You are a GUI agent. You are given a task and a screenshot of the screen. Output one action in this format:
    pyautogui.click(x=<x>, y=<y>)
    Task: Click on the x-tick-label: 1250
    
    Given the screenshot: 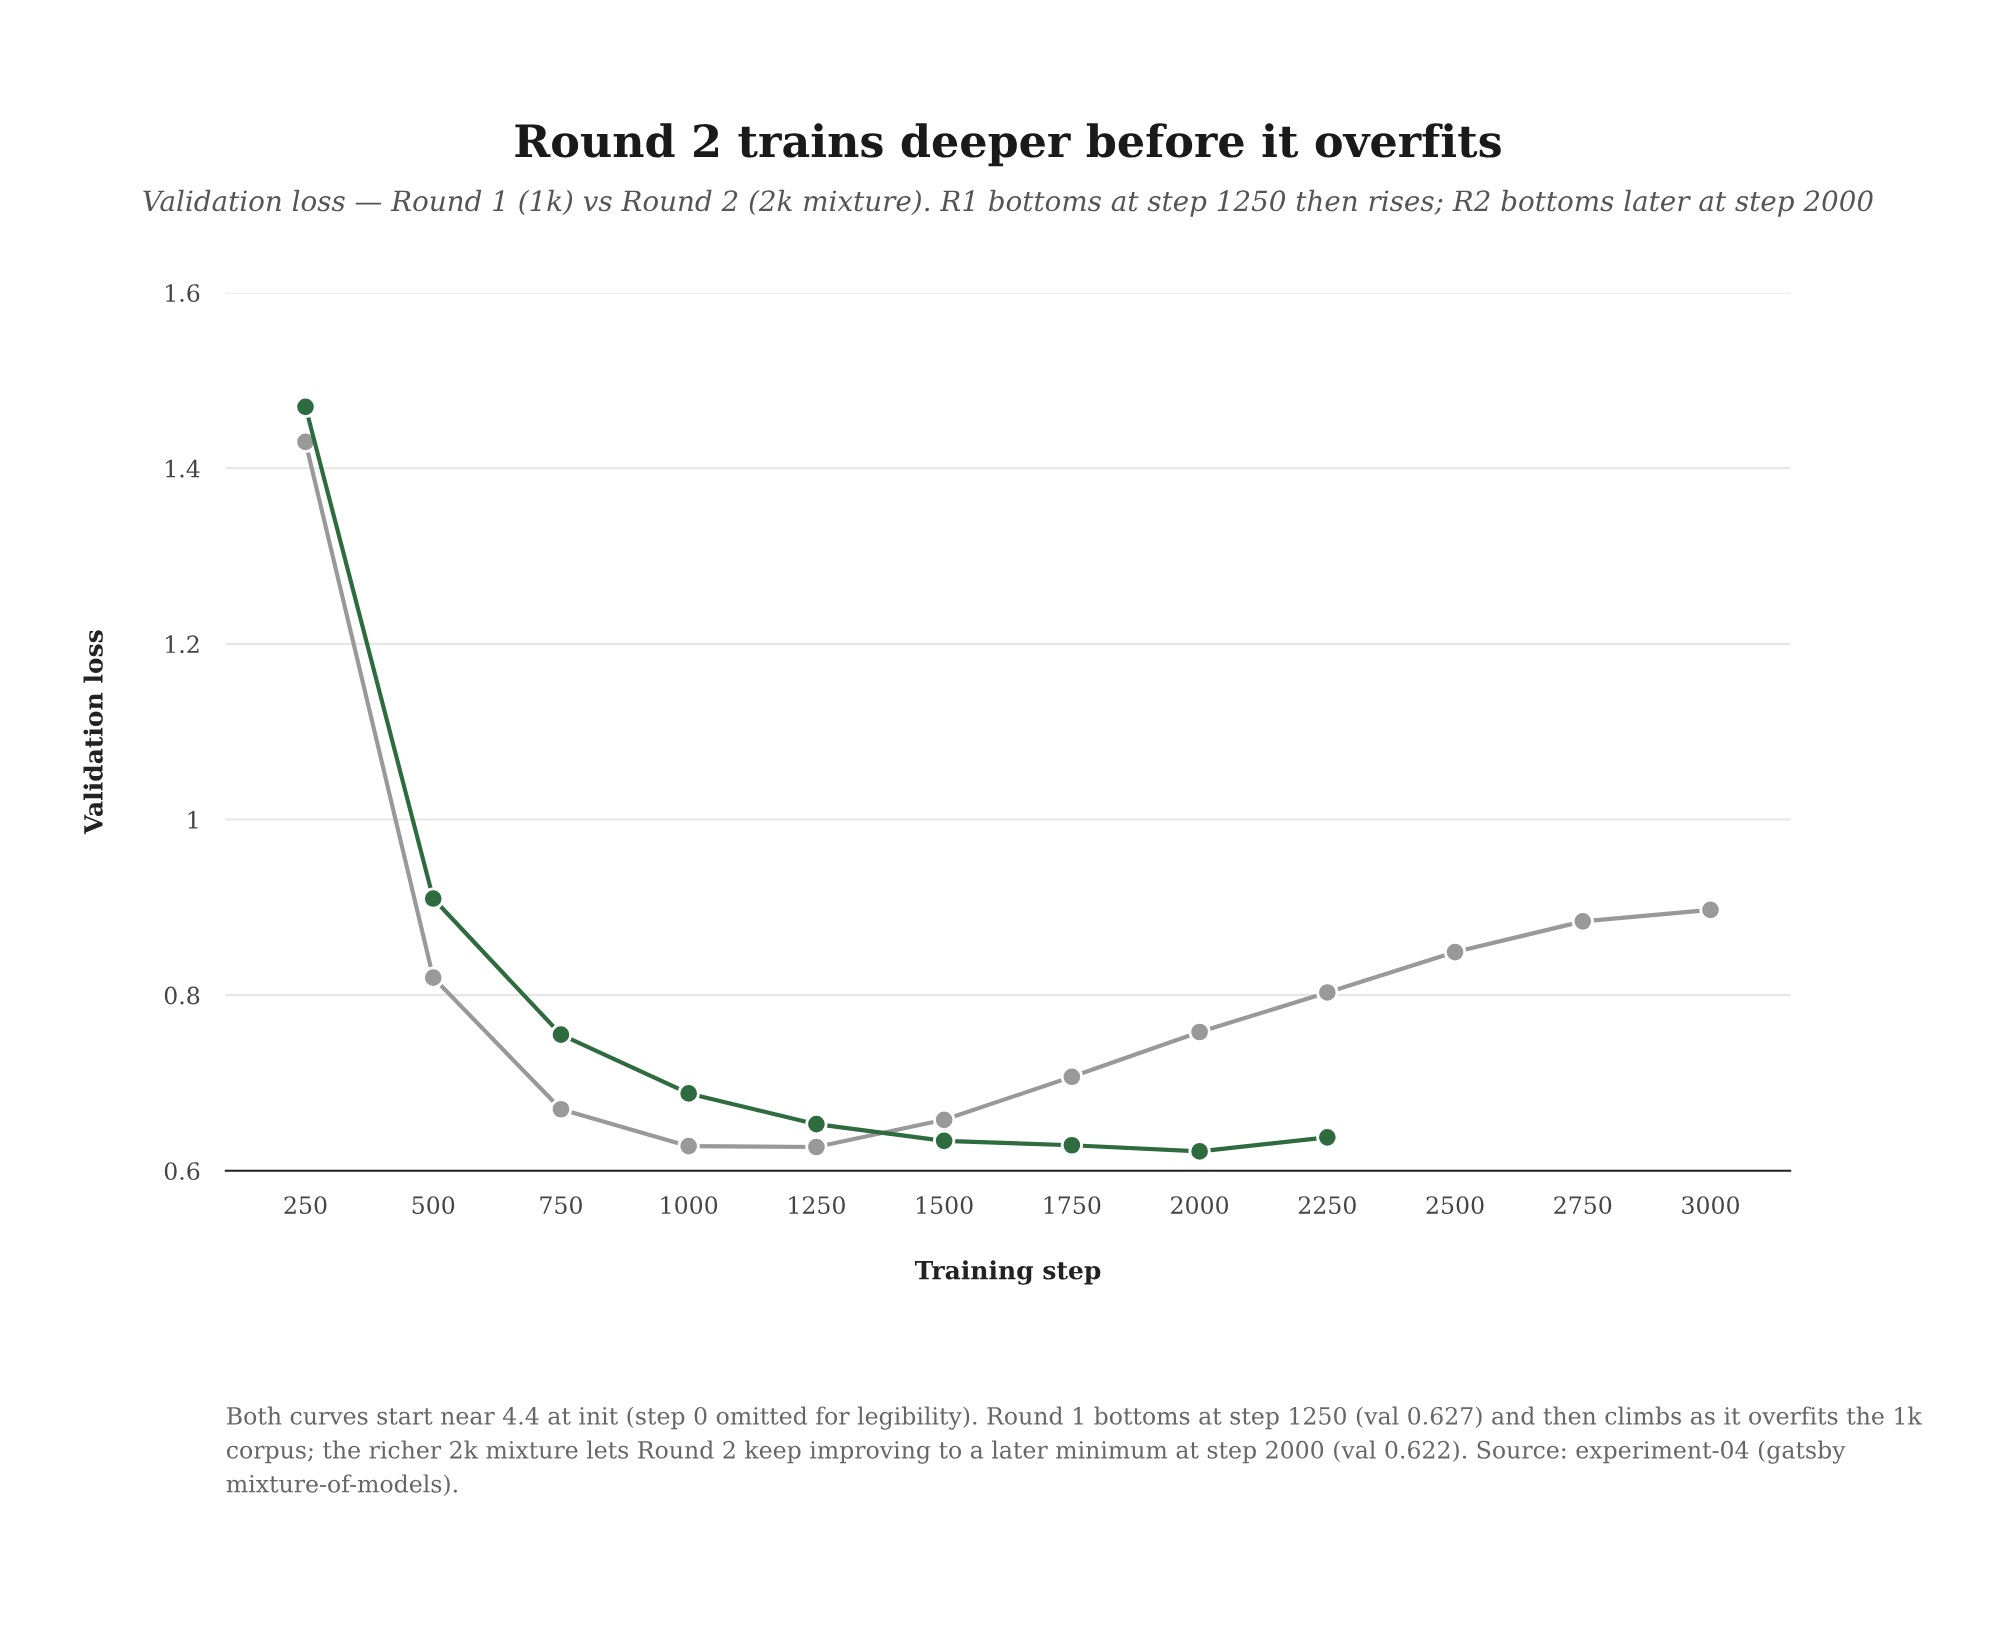 What is the action you would take?
    pyautogui.click(x=817, y=1205)
    